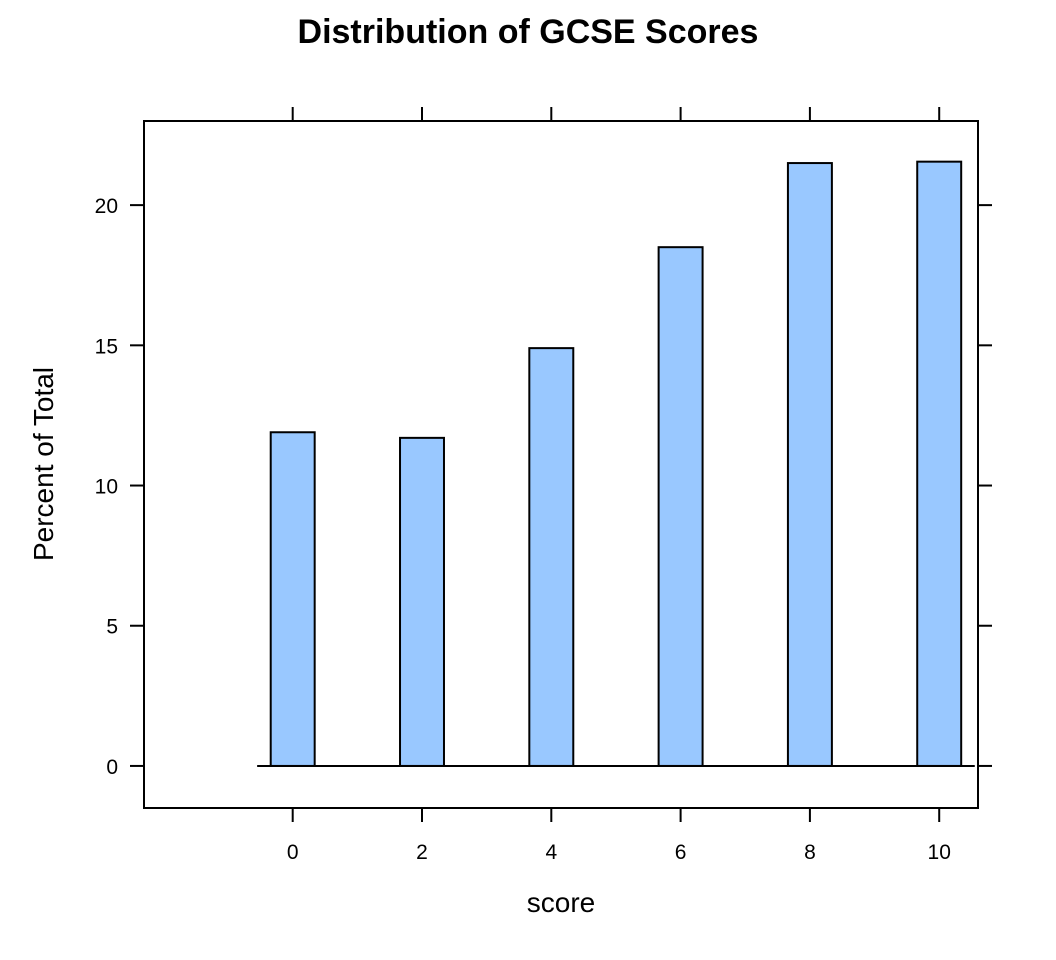 The height and width of the screenshot is (960, 1056). Describe the element at coordinates (43, 464) in the screenshot. I see `y-axis-label: Percent of Total` at that location.